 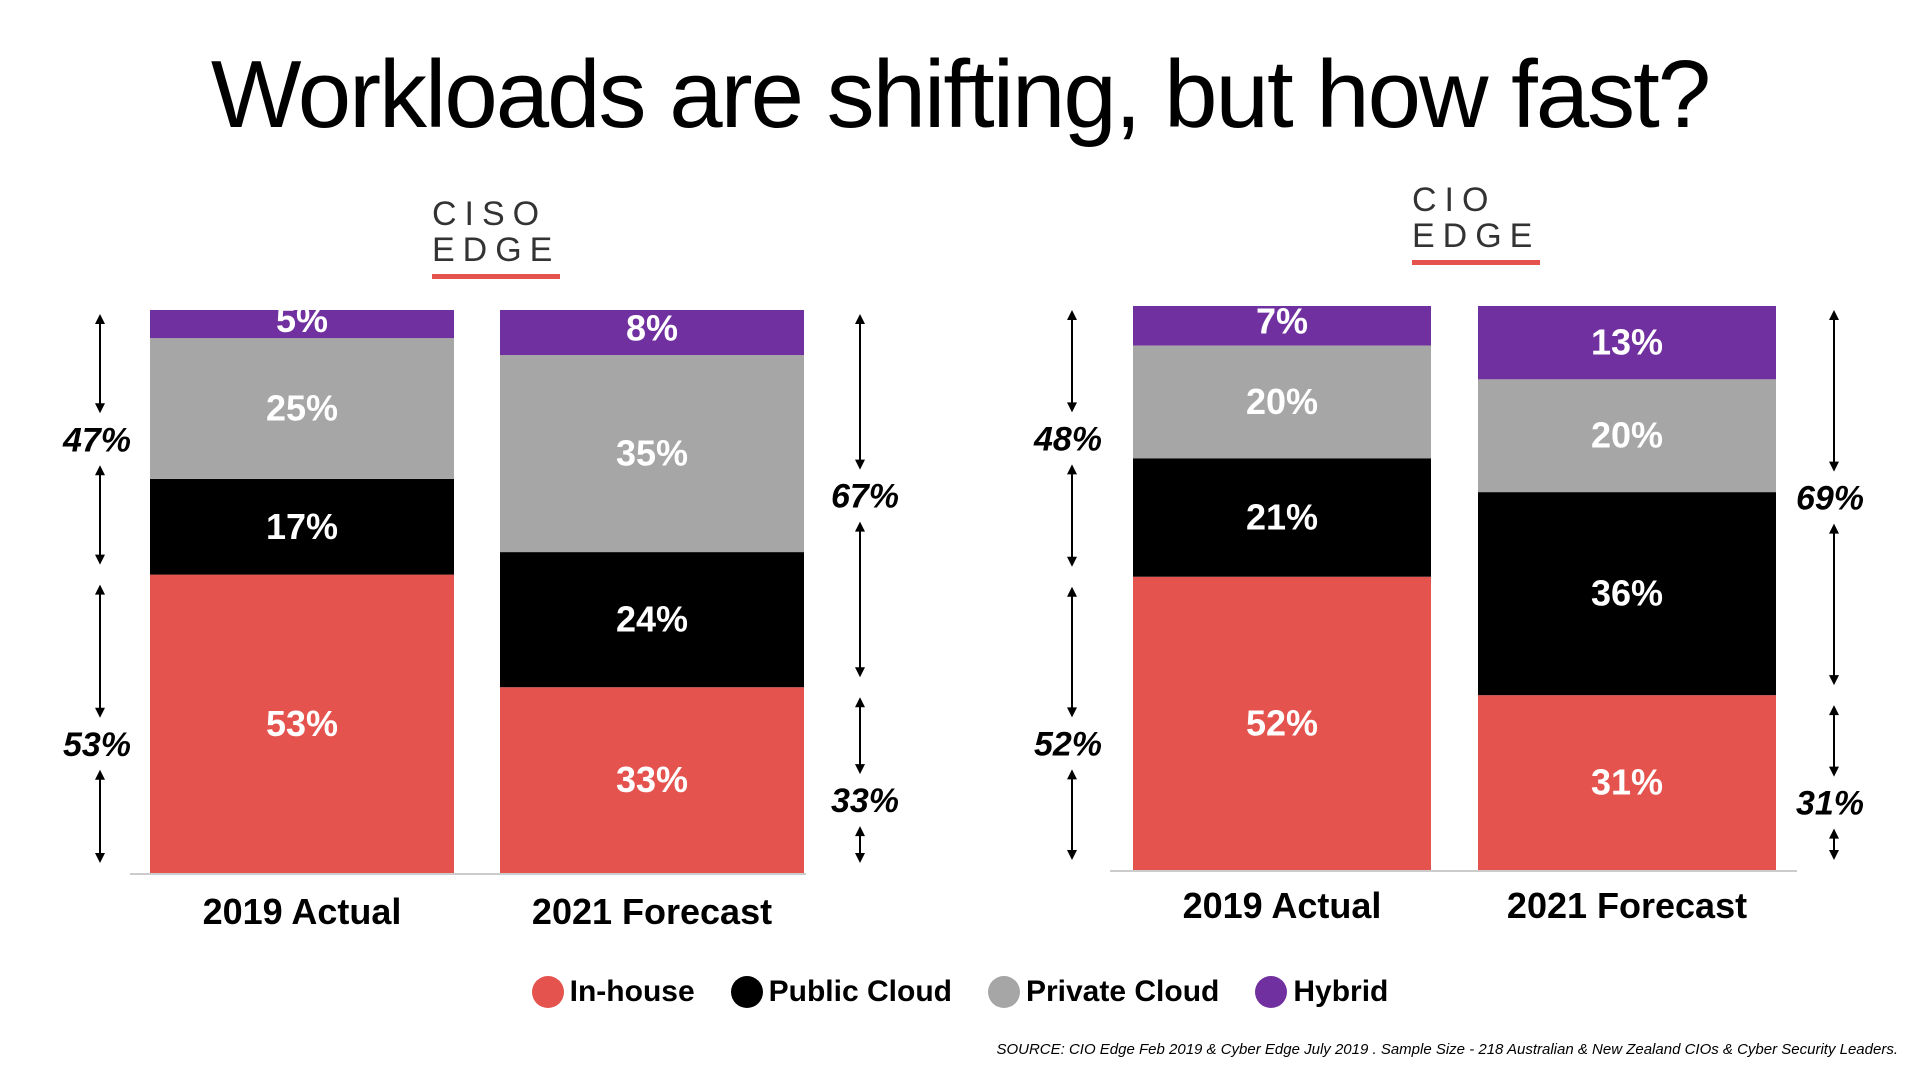 I want to click on data-label: 17%, so click(x=302, y=526).